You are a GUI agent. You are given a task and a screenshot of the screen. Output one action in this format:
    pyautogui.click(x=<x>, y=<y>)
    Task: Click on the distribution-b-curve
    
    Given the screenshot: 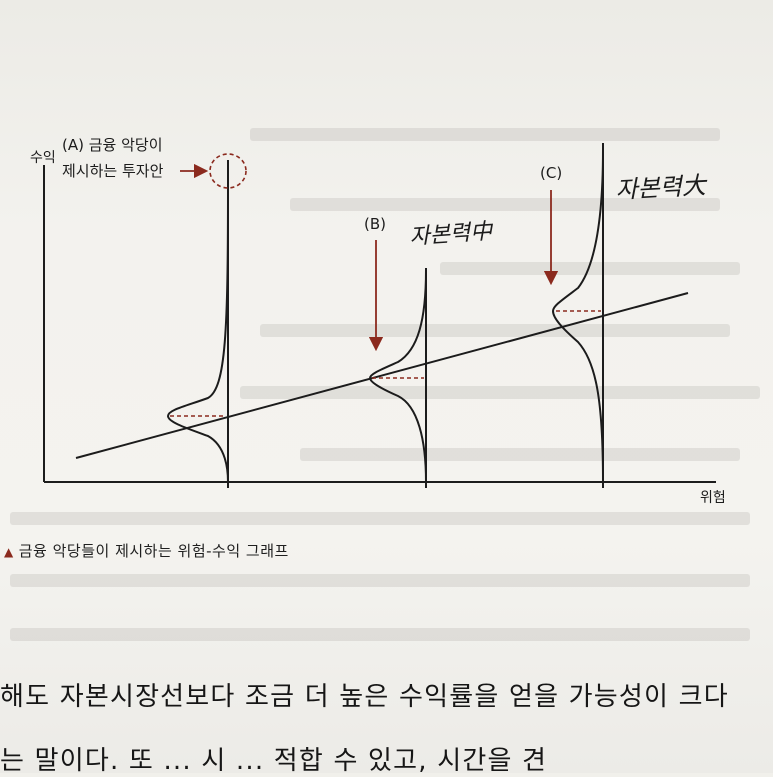 What is the action you would take?
    pyautogui.click(x=397, y=376)
    